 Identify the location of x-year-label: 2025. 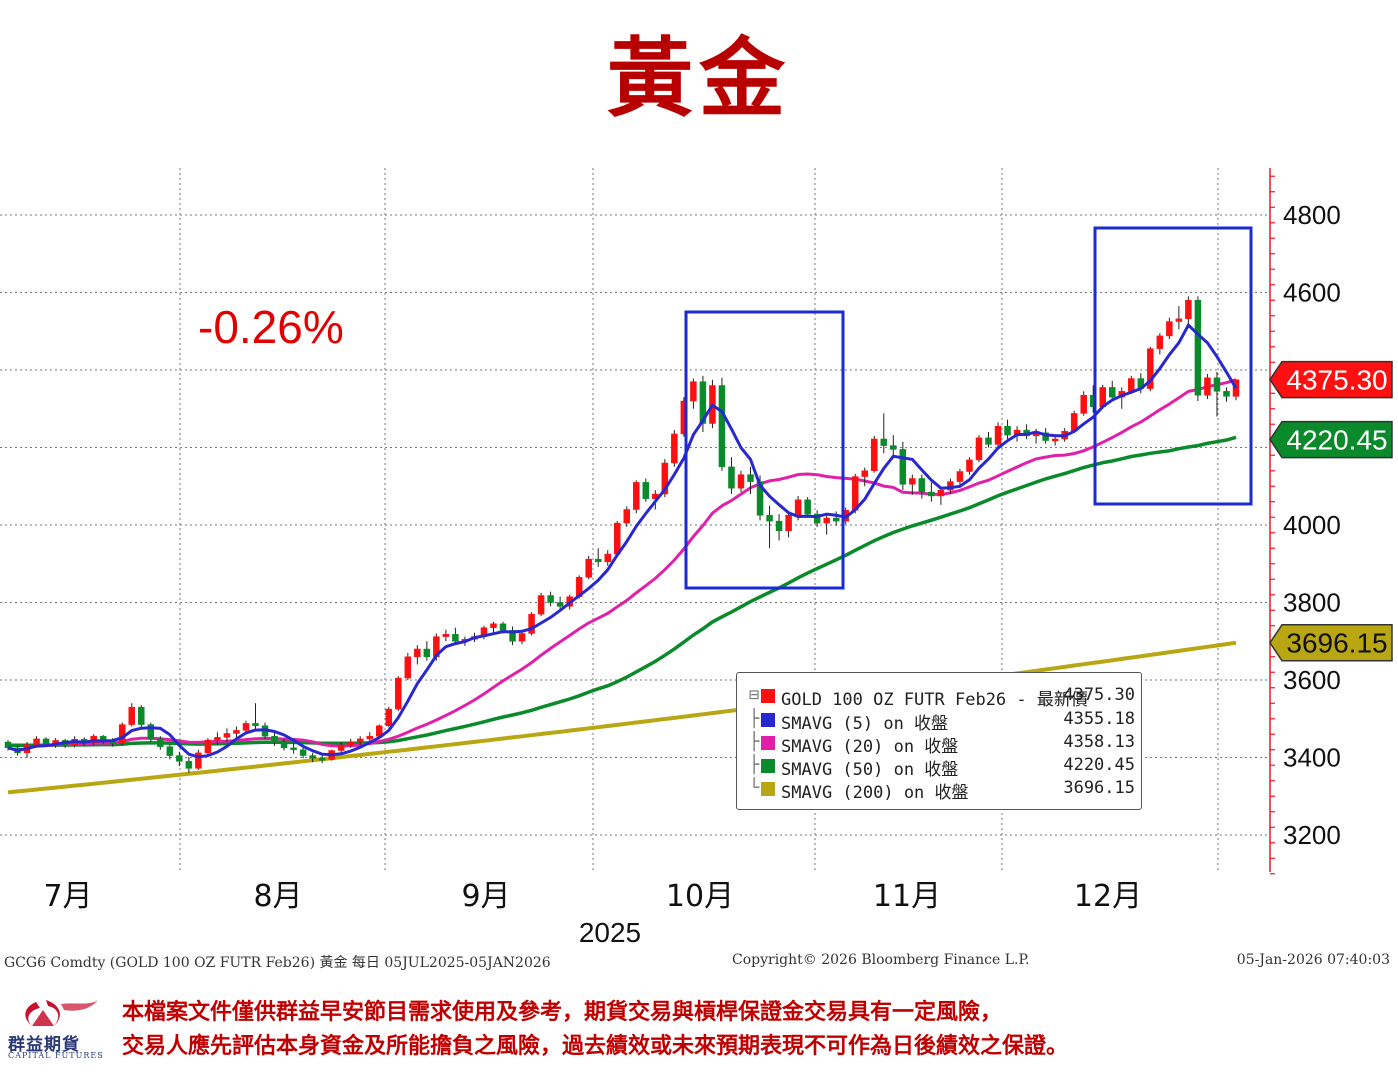
(610, 932).